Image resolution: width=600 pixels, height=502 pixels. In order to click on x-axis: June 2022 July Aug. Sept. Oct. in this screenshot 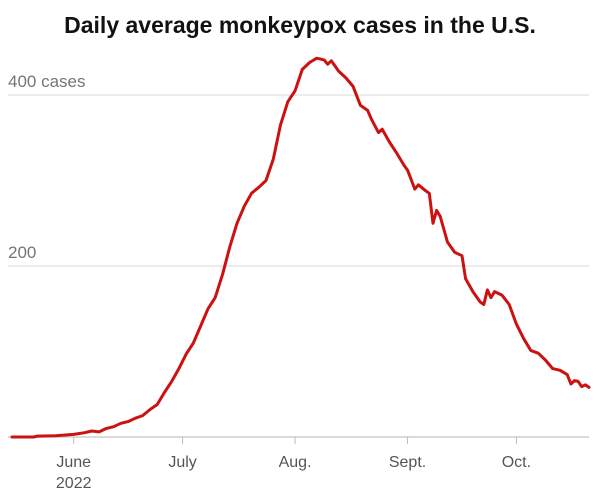, I will do `click(298, 464)`.